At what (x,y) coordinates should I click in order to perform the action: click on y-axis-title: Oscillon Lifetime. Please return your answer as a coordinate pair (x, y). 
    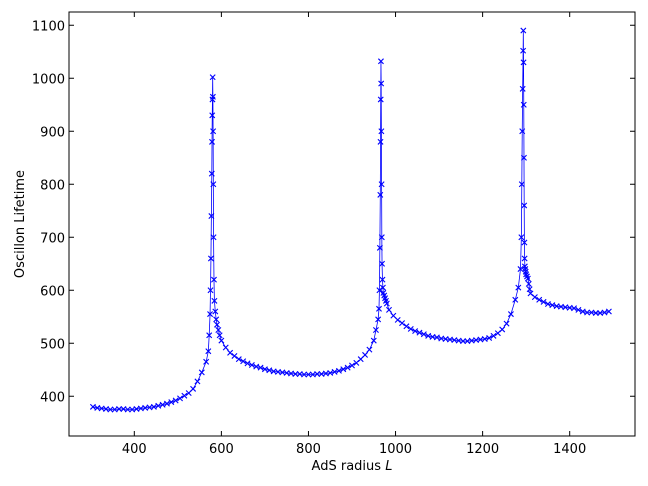
    Looking at the image, I should click on (20, 224).